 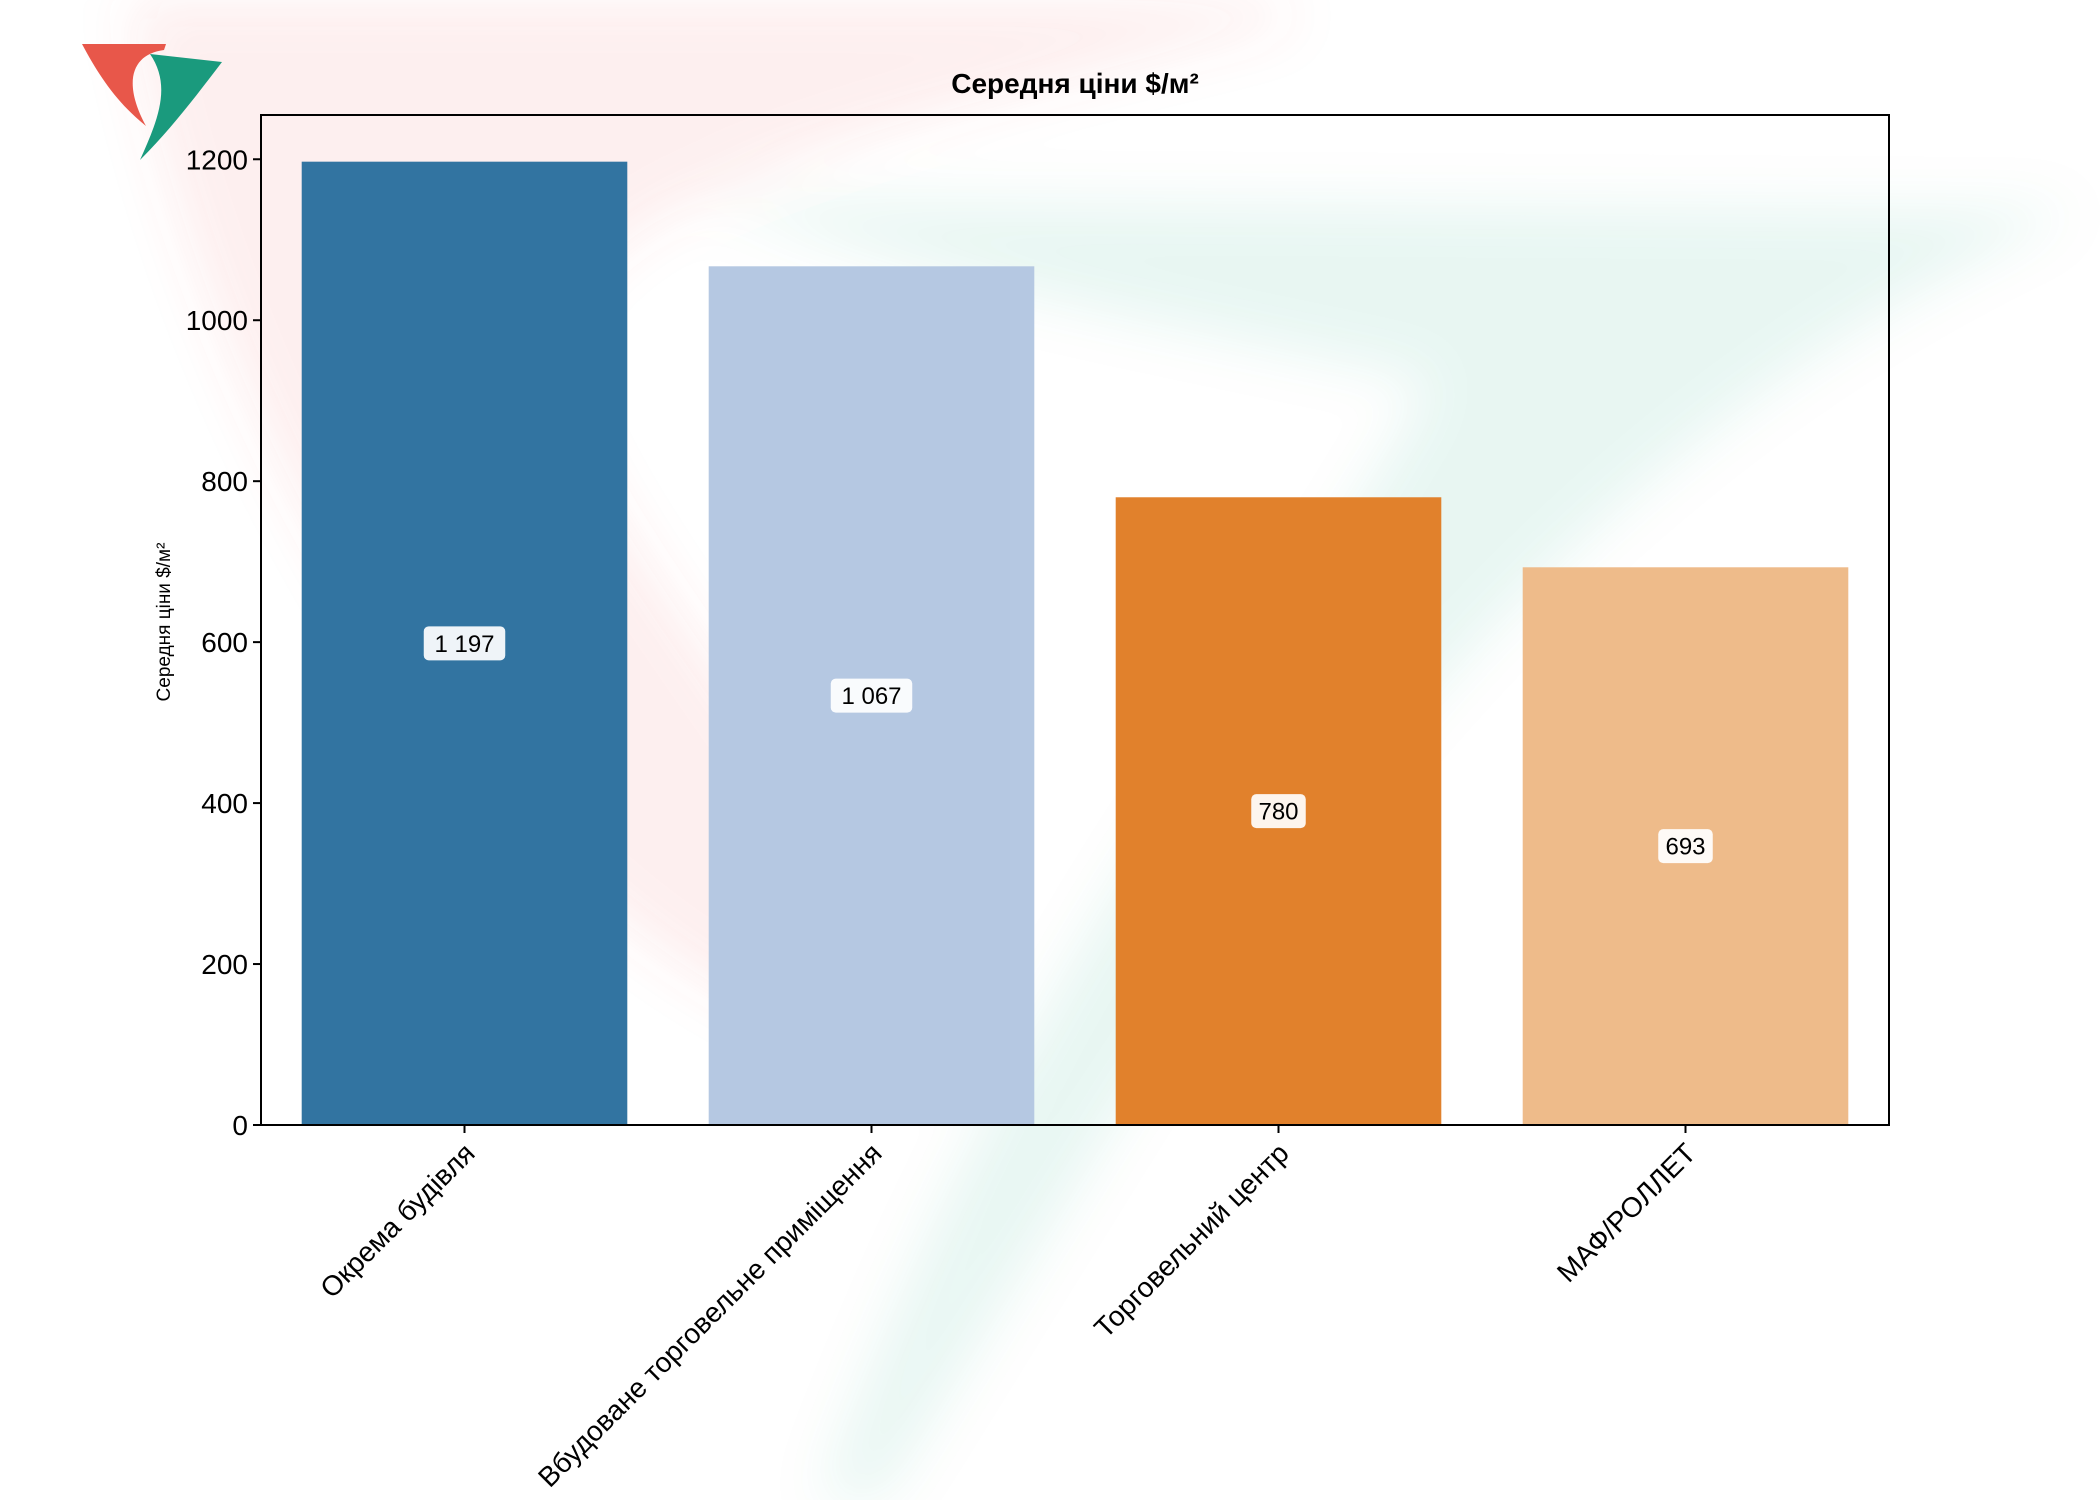 I want to click on y-tick-label: 800, so click(x=224, y=481).